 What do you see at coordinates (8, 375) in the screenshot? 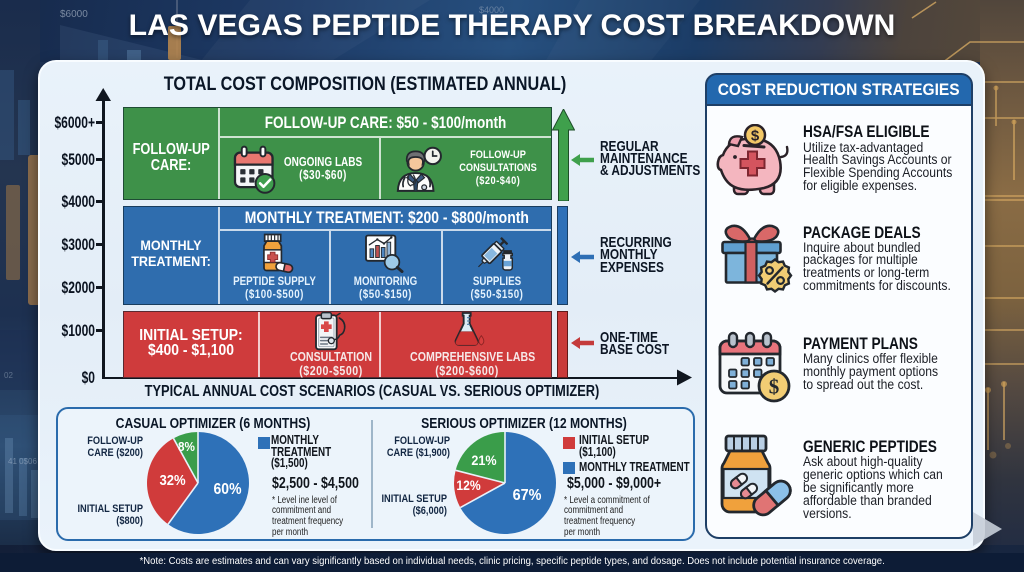
I see `svg-text: 02` at bounding box center [8, 375].